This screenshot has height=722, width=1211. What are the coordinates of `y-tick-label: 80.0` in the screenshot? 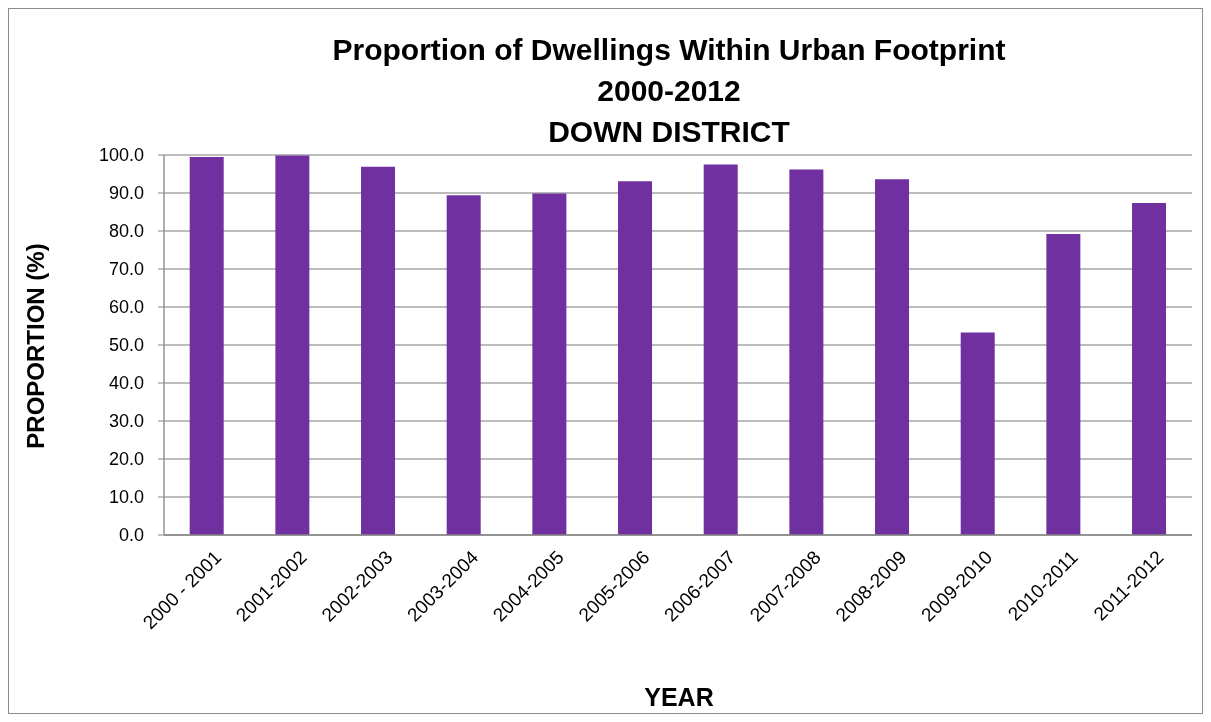 It's located at (126, 231).